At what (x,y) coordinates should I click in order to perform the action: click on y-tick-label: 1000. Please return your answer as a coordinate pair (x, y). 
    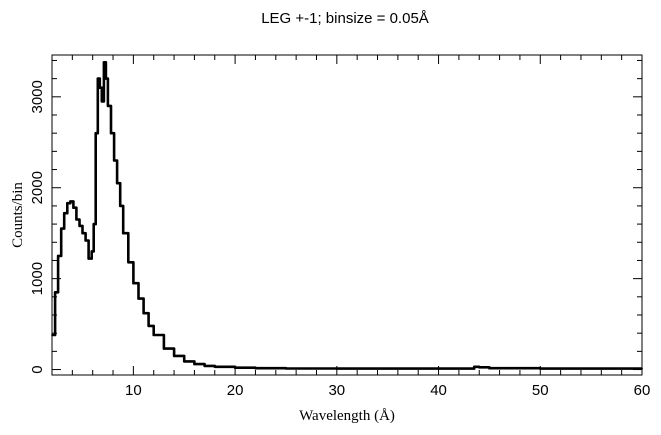
    Looking at the image, I should click on (37, 278).